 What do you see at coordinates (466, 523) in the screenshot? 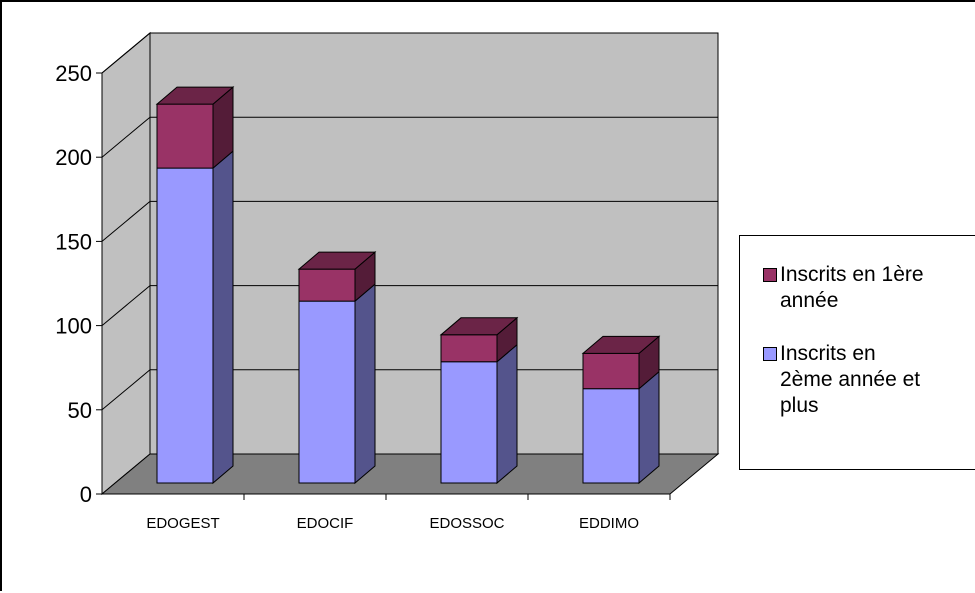
I see `x-tick-label: EDOSSOC` at bounding box center [466, 523].